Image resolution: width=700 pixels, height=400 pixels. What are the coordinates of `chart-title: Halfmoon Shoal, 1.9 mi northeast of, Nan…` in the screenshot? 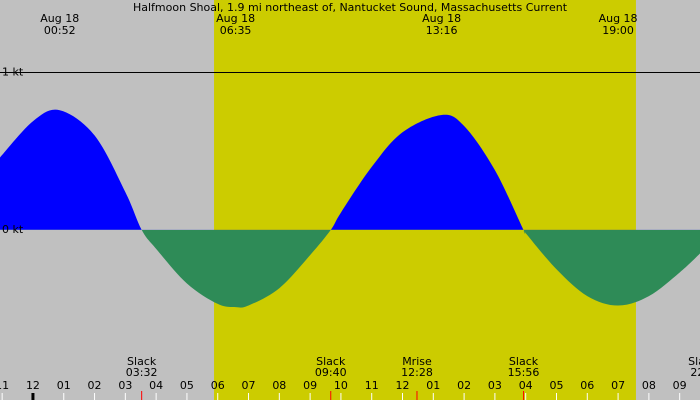 It's located at (350, 7).